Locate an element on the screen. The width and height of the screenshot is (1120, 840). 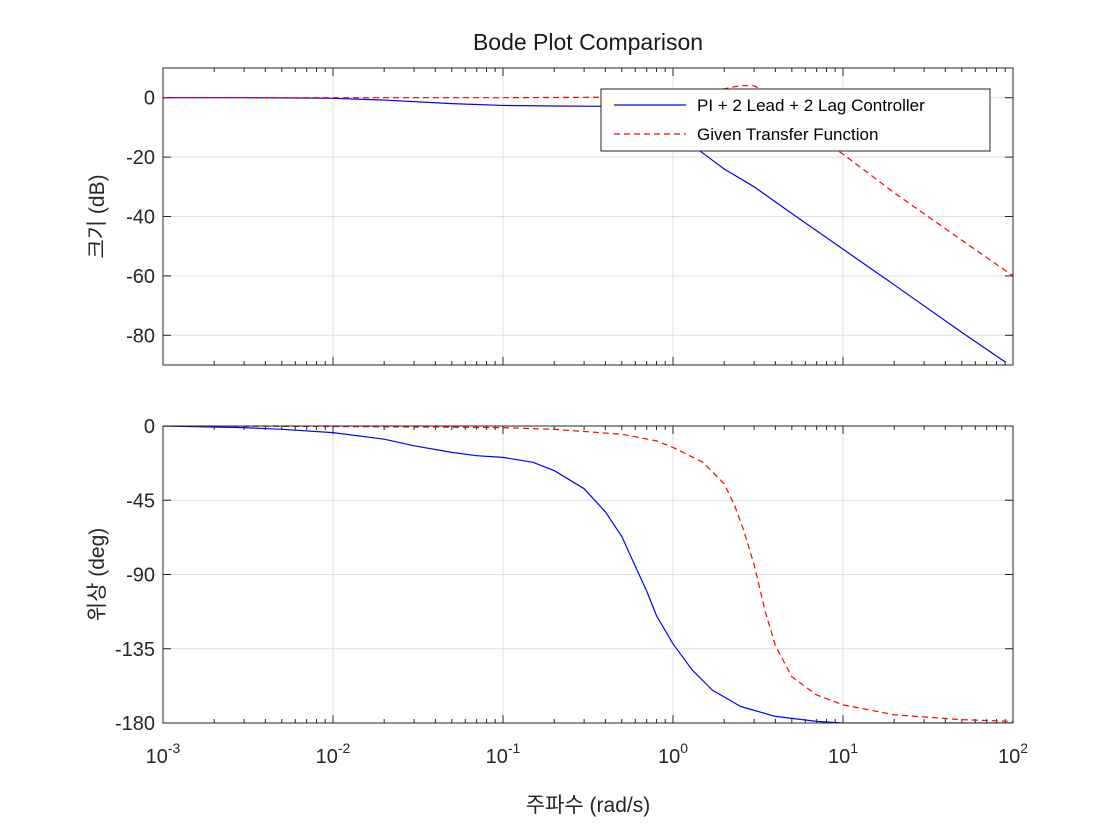
x-tick-label: 10¹ is located at coordinates (843, 754).